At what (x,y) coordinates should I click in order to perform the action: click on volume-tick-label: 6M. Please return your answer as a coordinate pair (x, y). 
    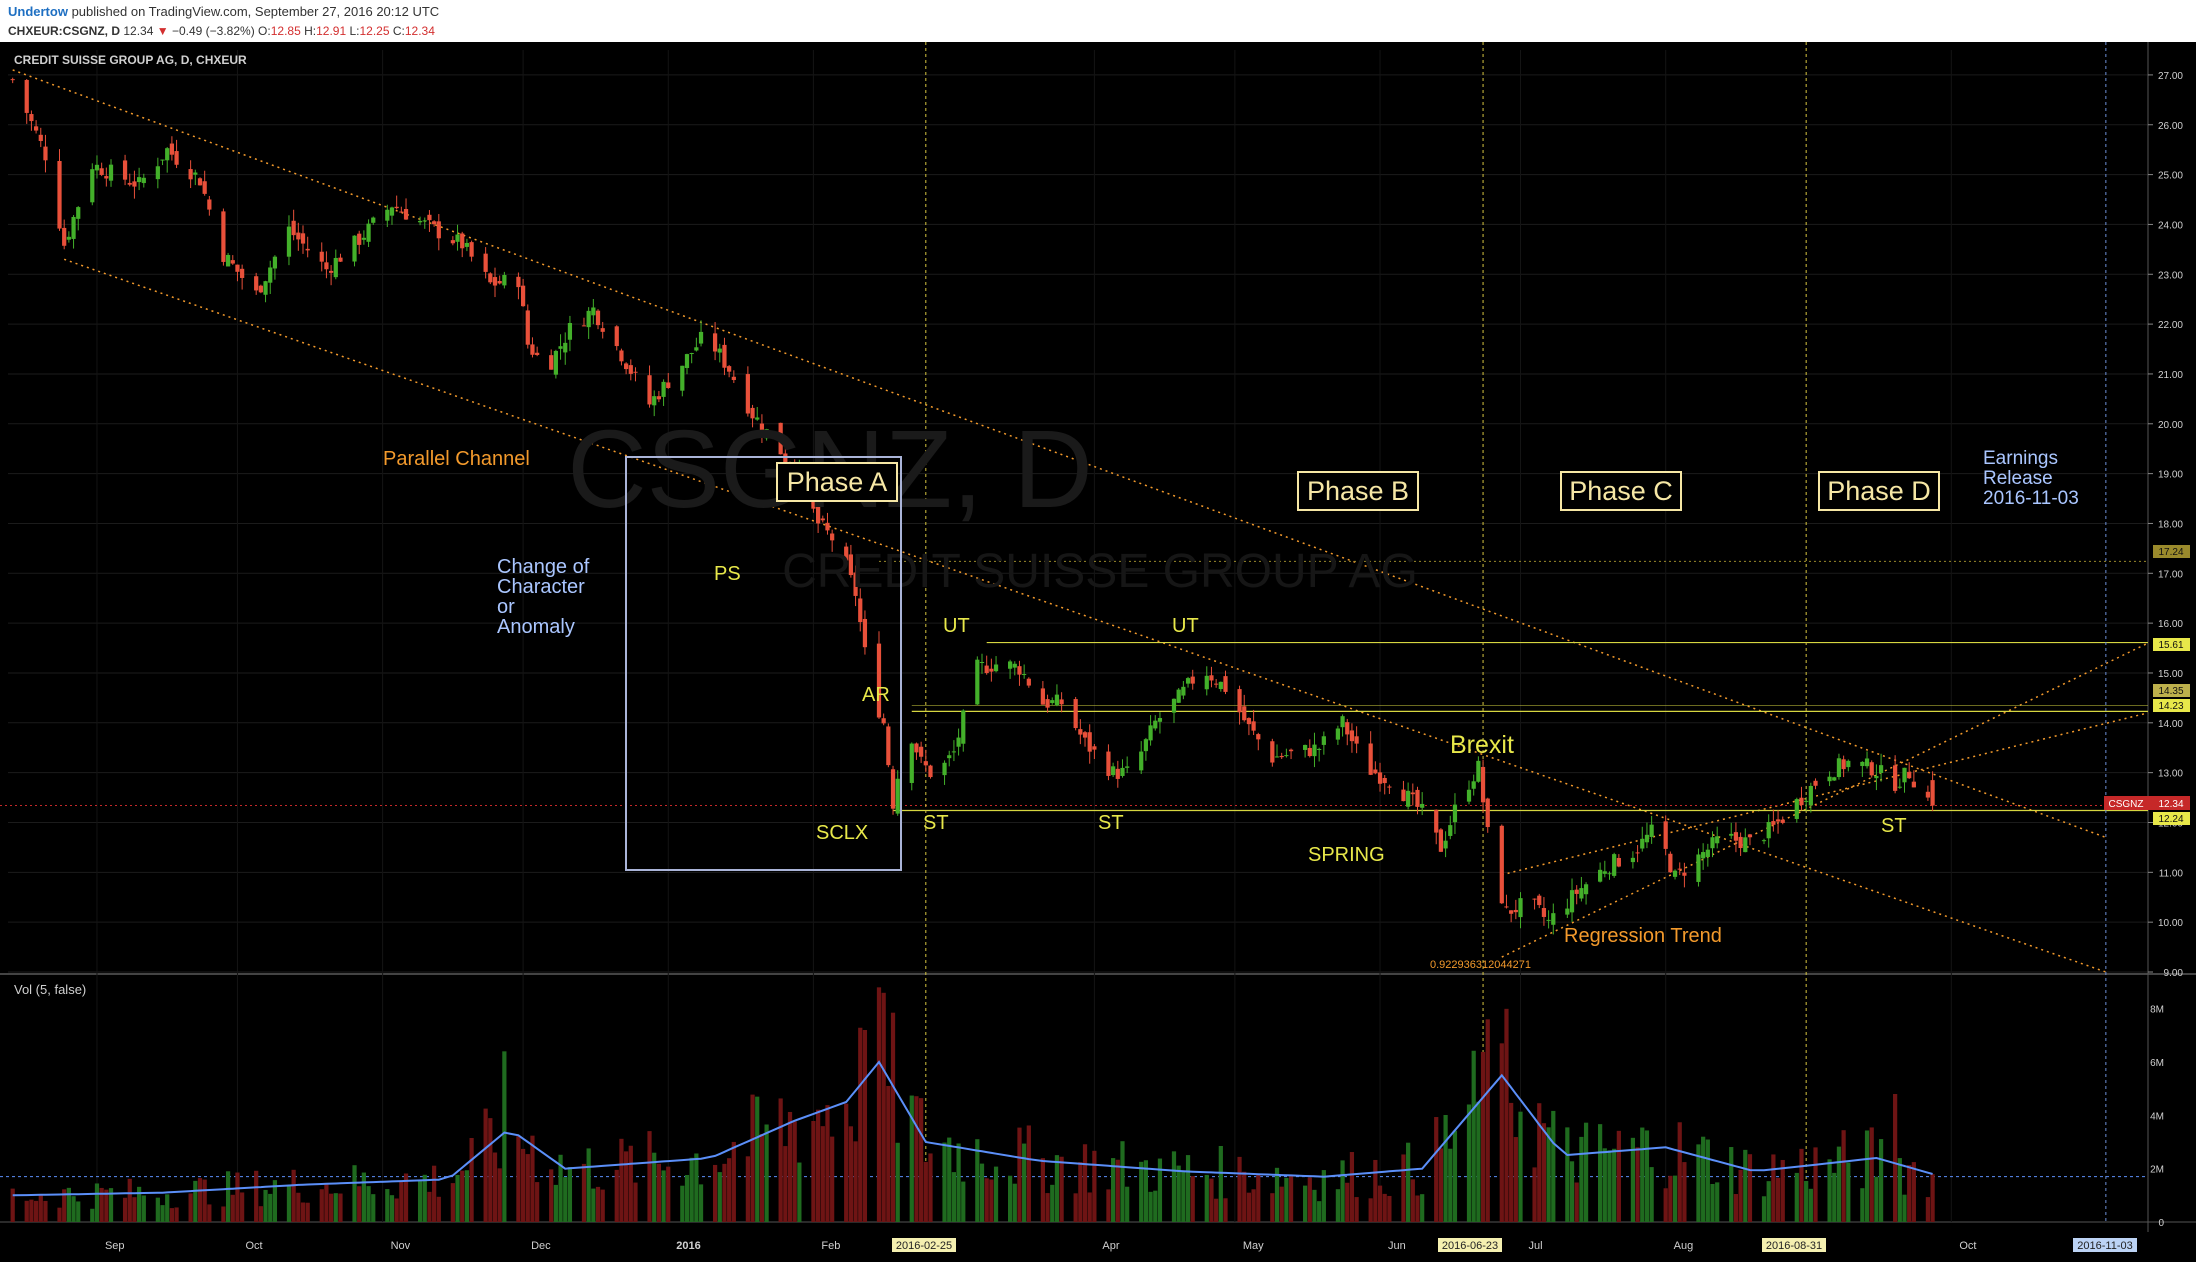
    Looking at the image, I should click on (2157, 1063).